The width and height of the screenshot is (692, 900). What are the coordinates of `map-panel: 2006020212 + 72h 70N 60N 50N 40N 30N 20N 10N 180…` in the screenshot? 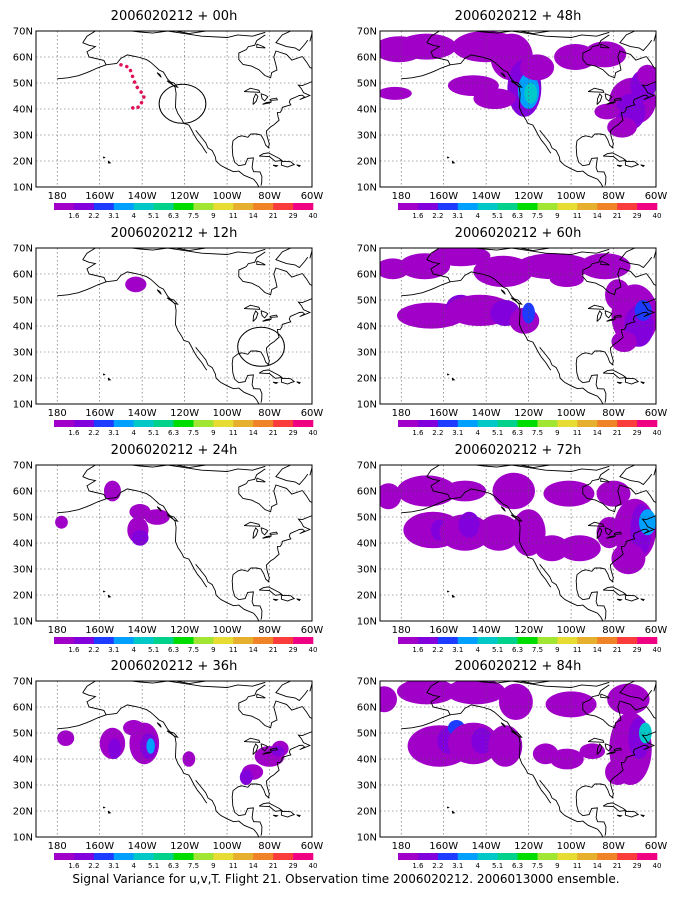 It's located at (512, 548).